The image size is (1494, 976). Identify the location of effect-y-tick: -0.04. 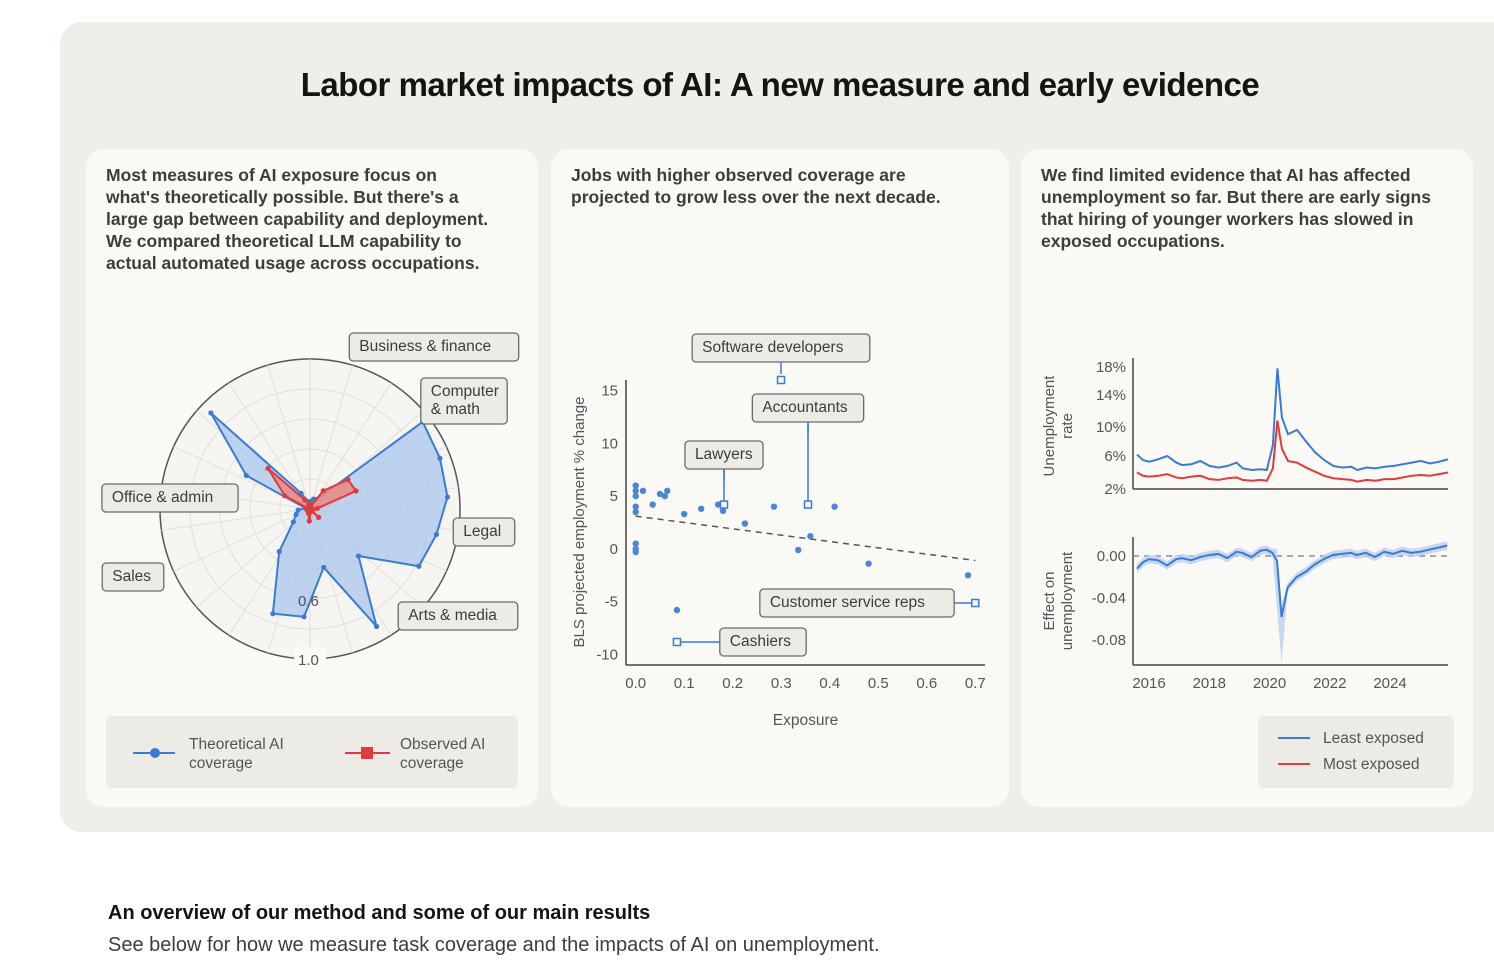
(1109, 598).